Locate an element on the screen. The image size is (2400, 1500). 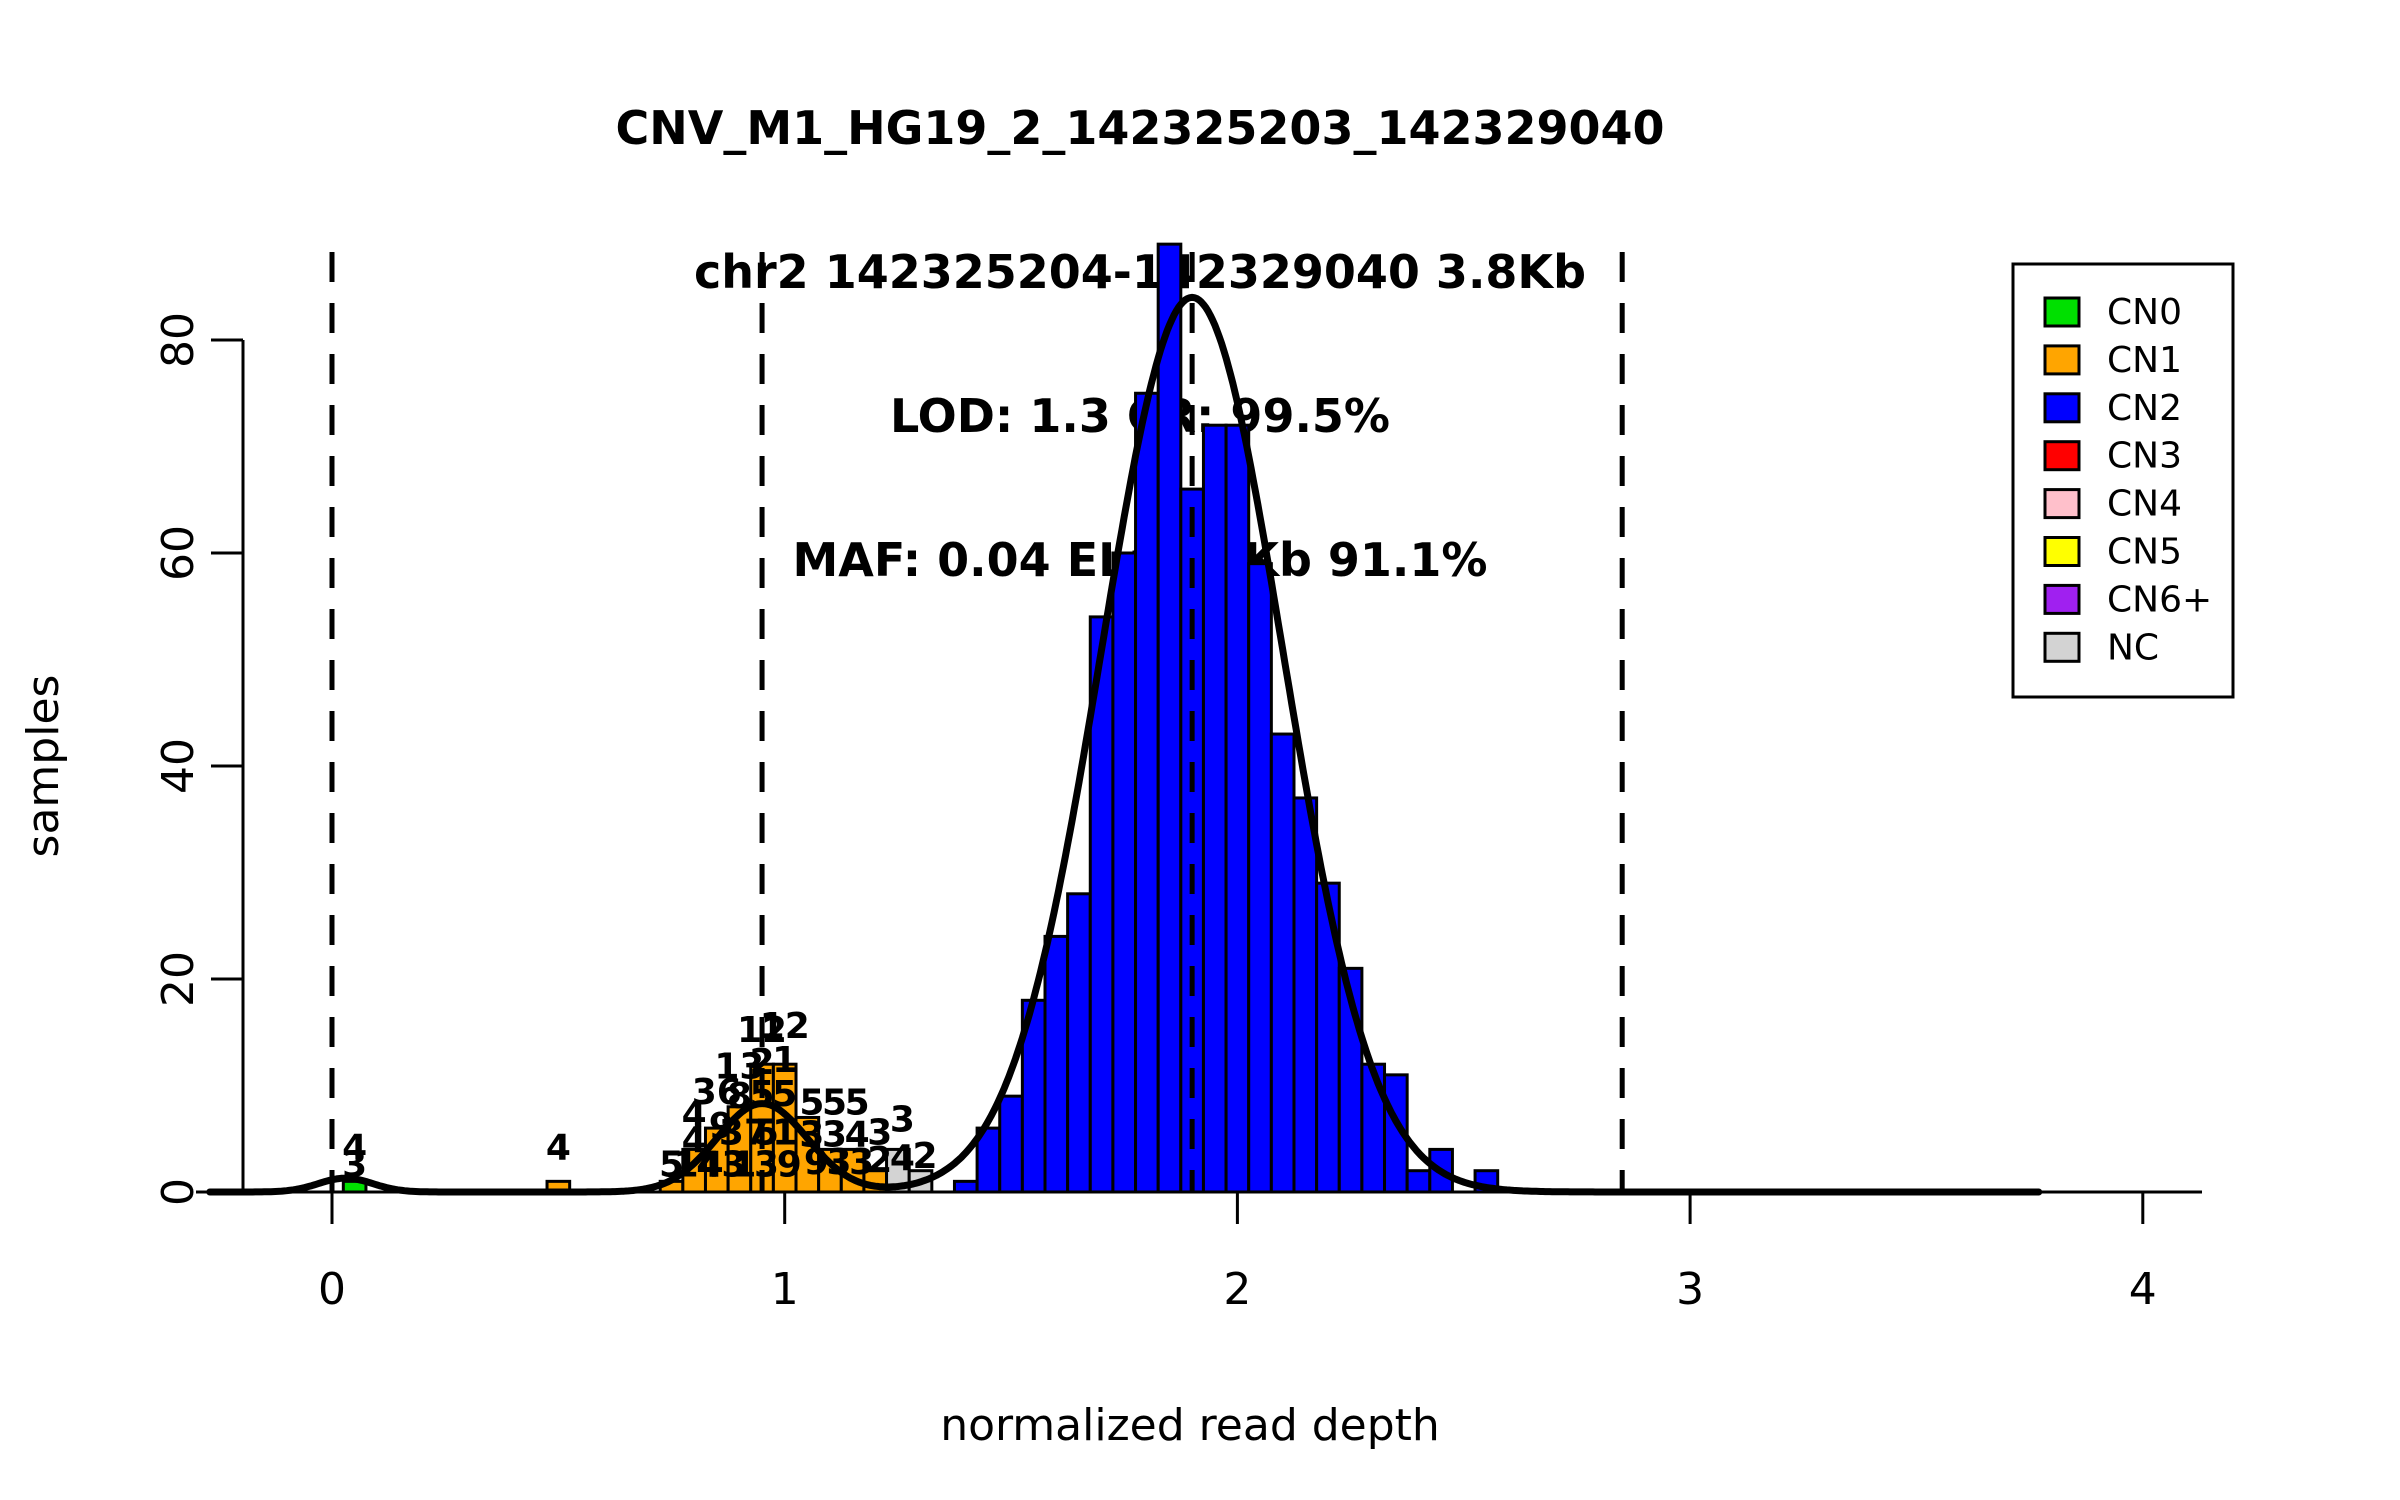
y-tick-label: 0 is located at coordinates (178, 1192).